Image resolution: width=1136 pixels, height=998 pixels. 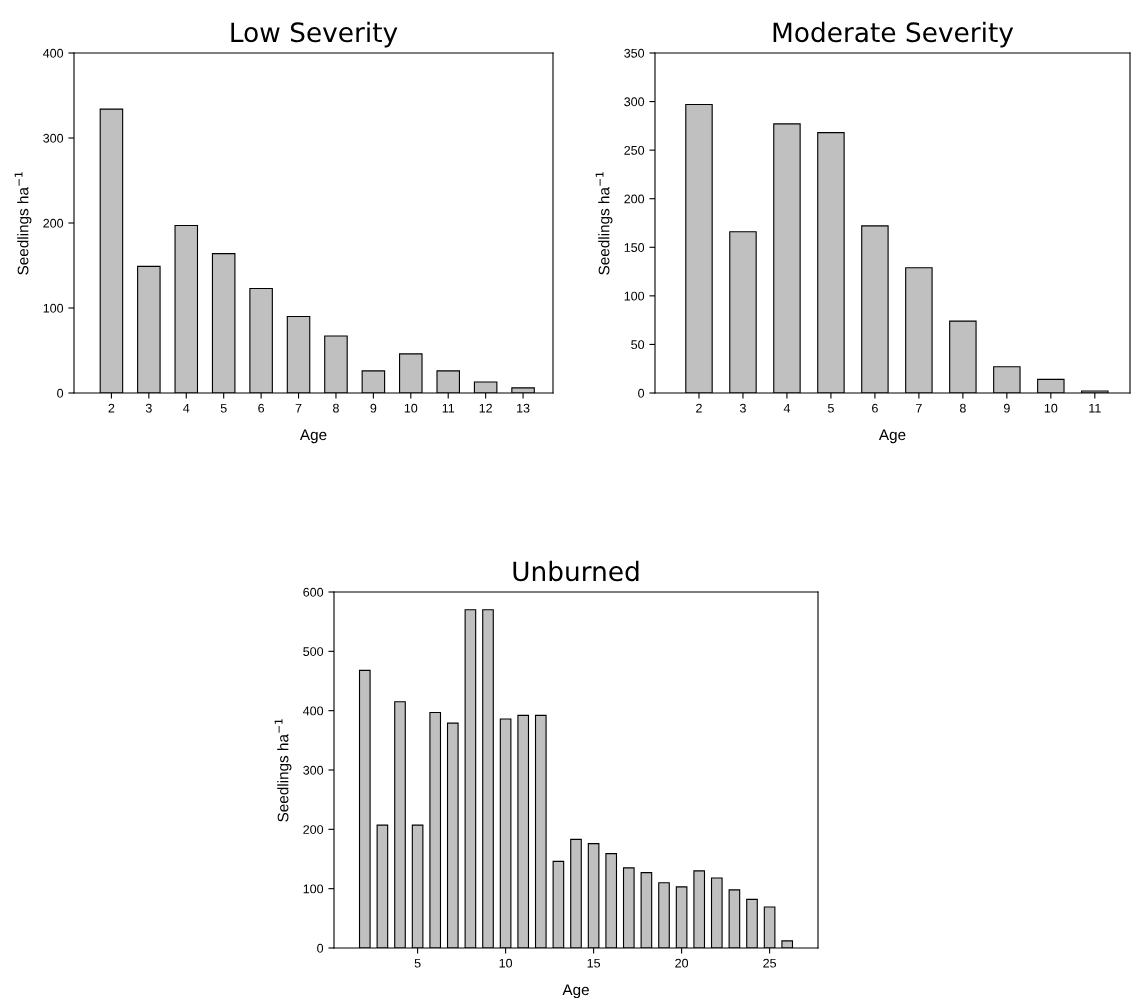 I want to click on y-tick-label: 500, so click(x=313, y=651).